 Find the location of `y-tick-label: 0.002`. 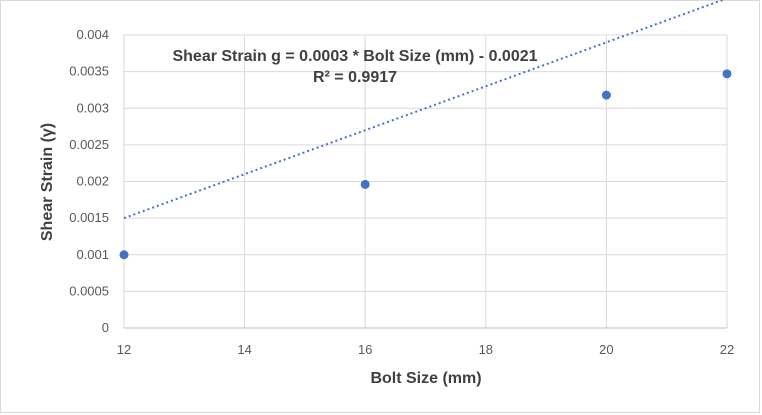

y-tick-label: 0.002 is located at coordinates (92, 181).